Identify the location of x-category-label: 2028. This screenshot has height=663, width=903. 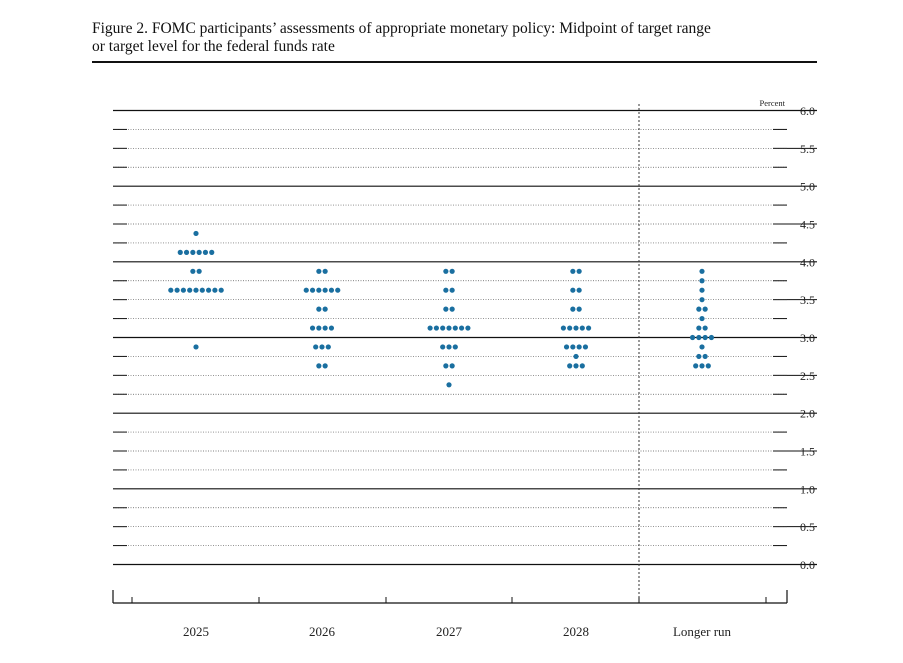
(576, 631).